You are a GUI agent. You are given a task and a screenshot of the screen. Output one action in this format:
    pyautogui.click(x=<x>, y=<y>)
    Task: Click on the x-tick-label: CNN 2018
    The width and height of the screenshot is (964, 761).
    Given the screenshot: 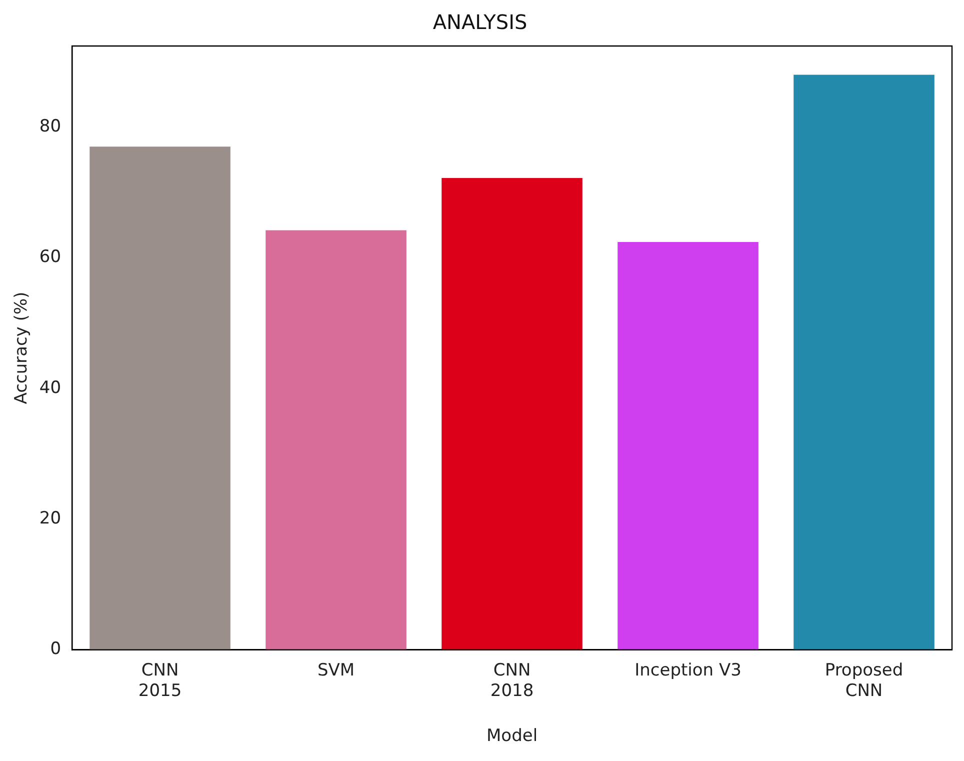 What is the action you would take?
    pyautogui.click(x=512, y=680)
    